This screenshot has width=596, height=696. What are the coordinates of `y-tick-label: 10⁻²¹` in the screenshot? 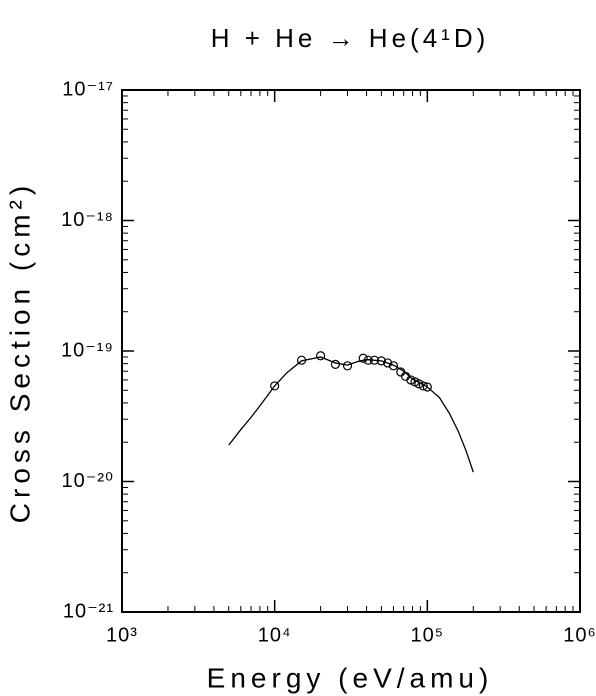 It's located at (88, 611).